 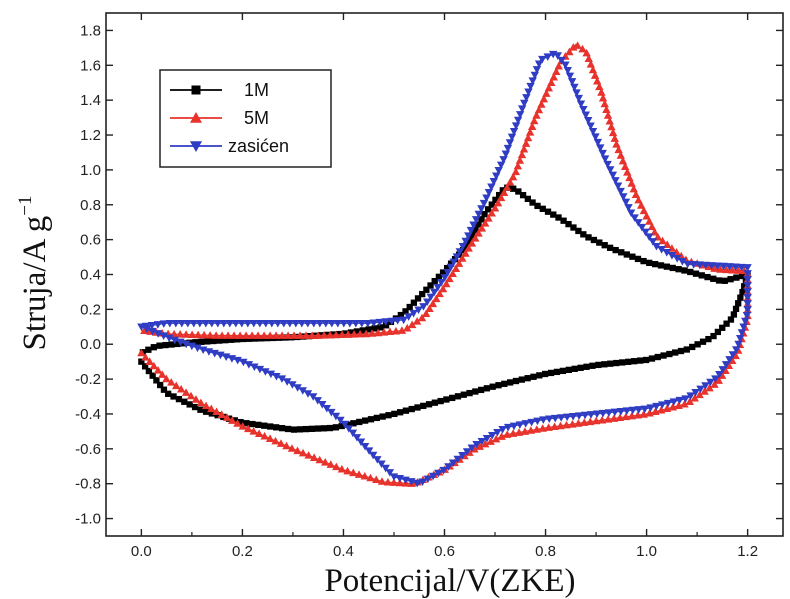 I want to click on y-tick-label: 0.8, so click(x=90, y=205).